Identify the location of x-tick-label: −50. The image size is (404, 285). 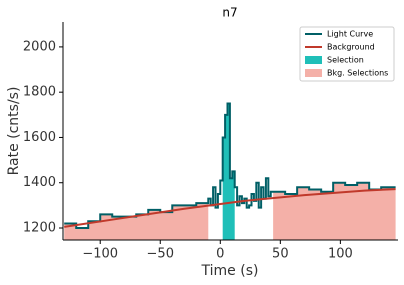
(160, 254).